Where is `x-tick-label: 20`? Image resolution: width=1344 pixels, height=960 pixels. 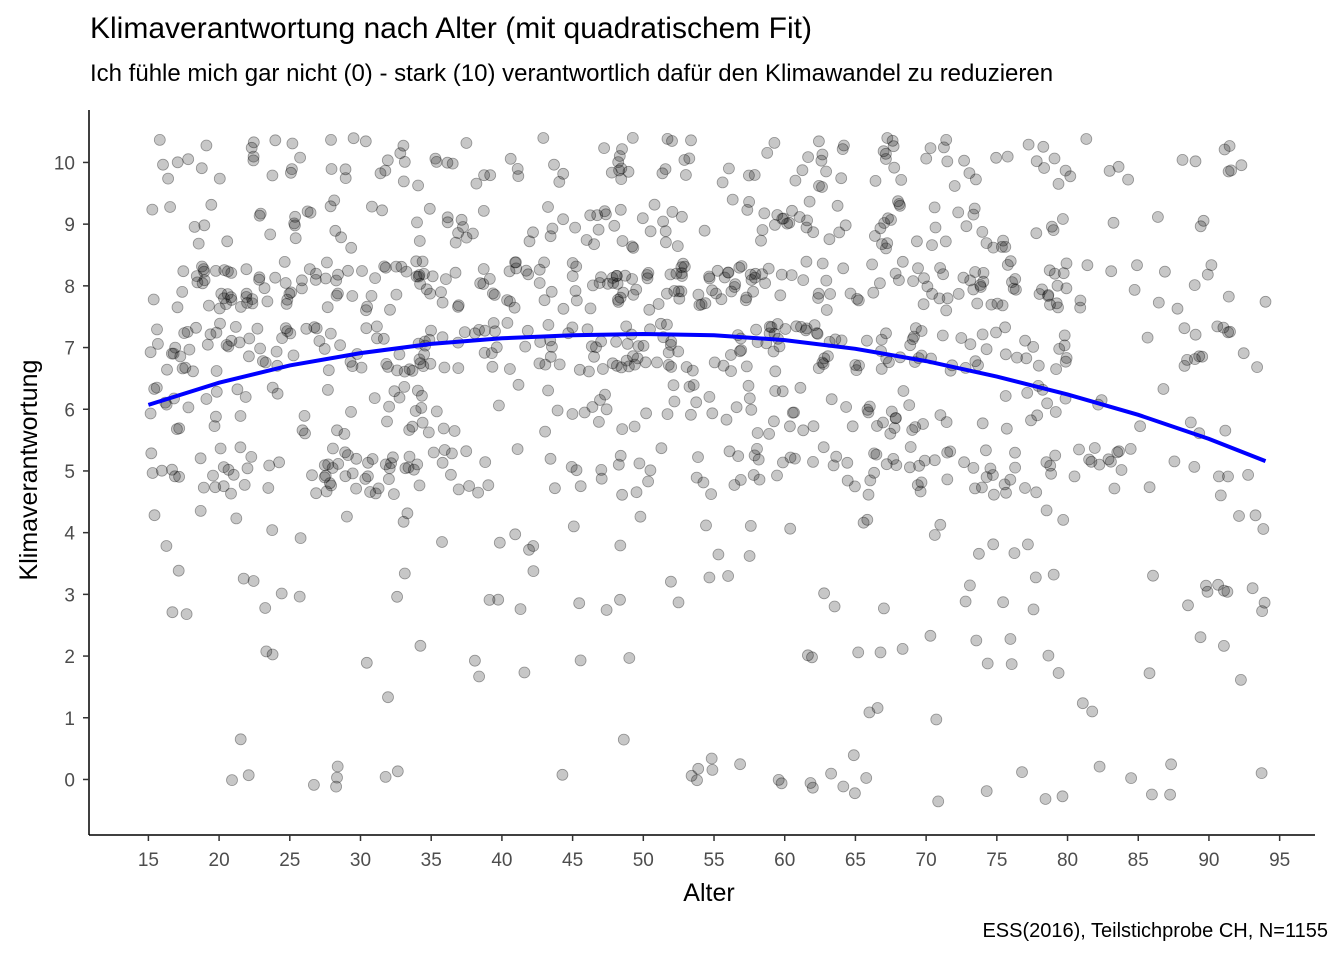 x-tick-label: 20 is located at coordinates (219, 860).